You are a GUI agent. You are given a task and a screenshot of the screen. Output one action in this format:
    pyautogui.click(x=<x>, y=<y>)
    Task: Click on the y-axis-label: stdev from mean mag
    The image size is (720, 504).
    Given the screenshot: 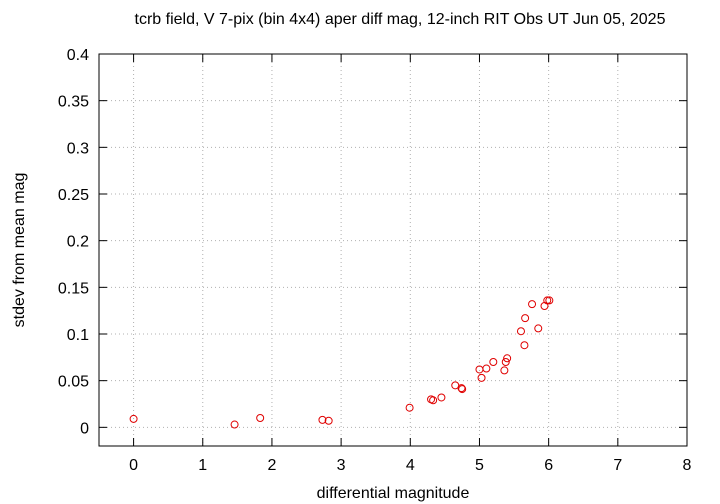 What is the action you would take?
    pyautogui.click(x=19, y=250)
    